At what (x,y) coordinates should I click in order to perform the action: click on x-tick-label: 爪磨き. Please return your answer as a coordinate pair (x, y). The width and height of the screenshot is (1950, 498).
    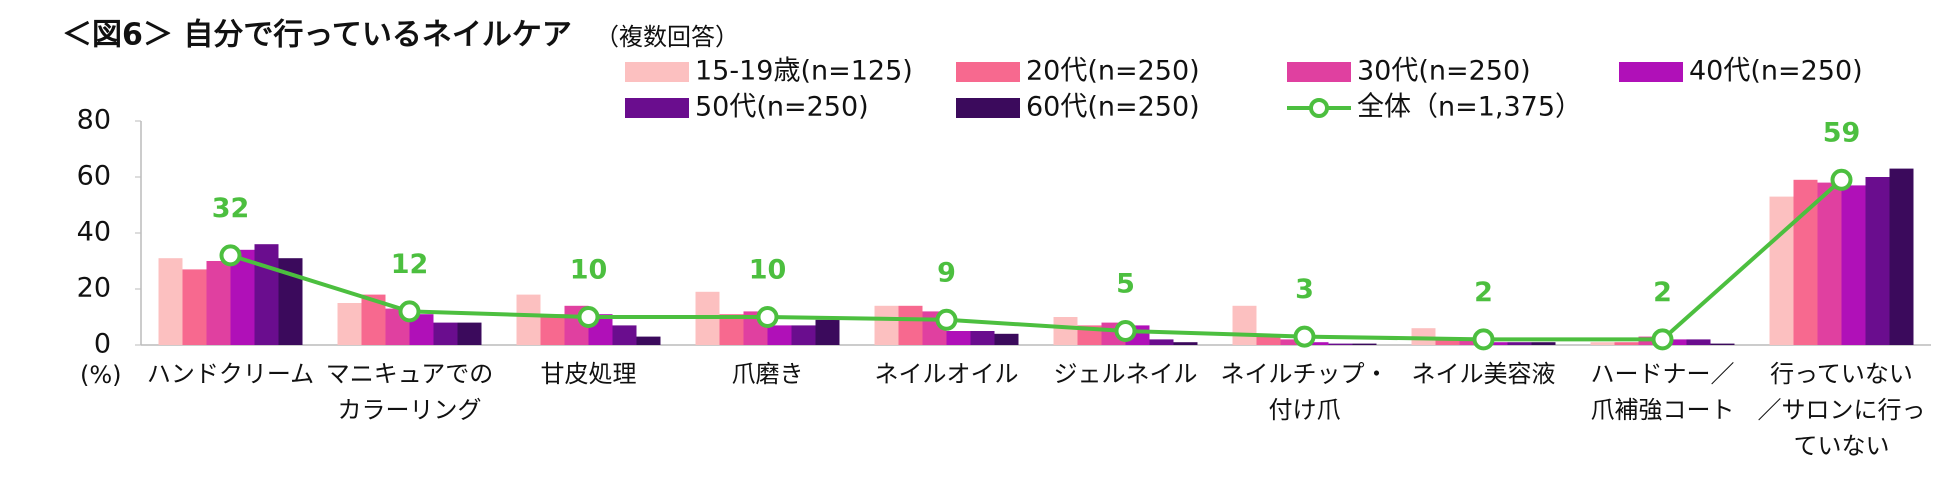
    Looking at the image, I should click on (768, 374).